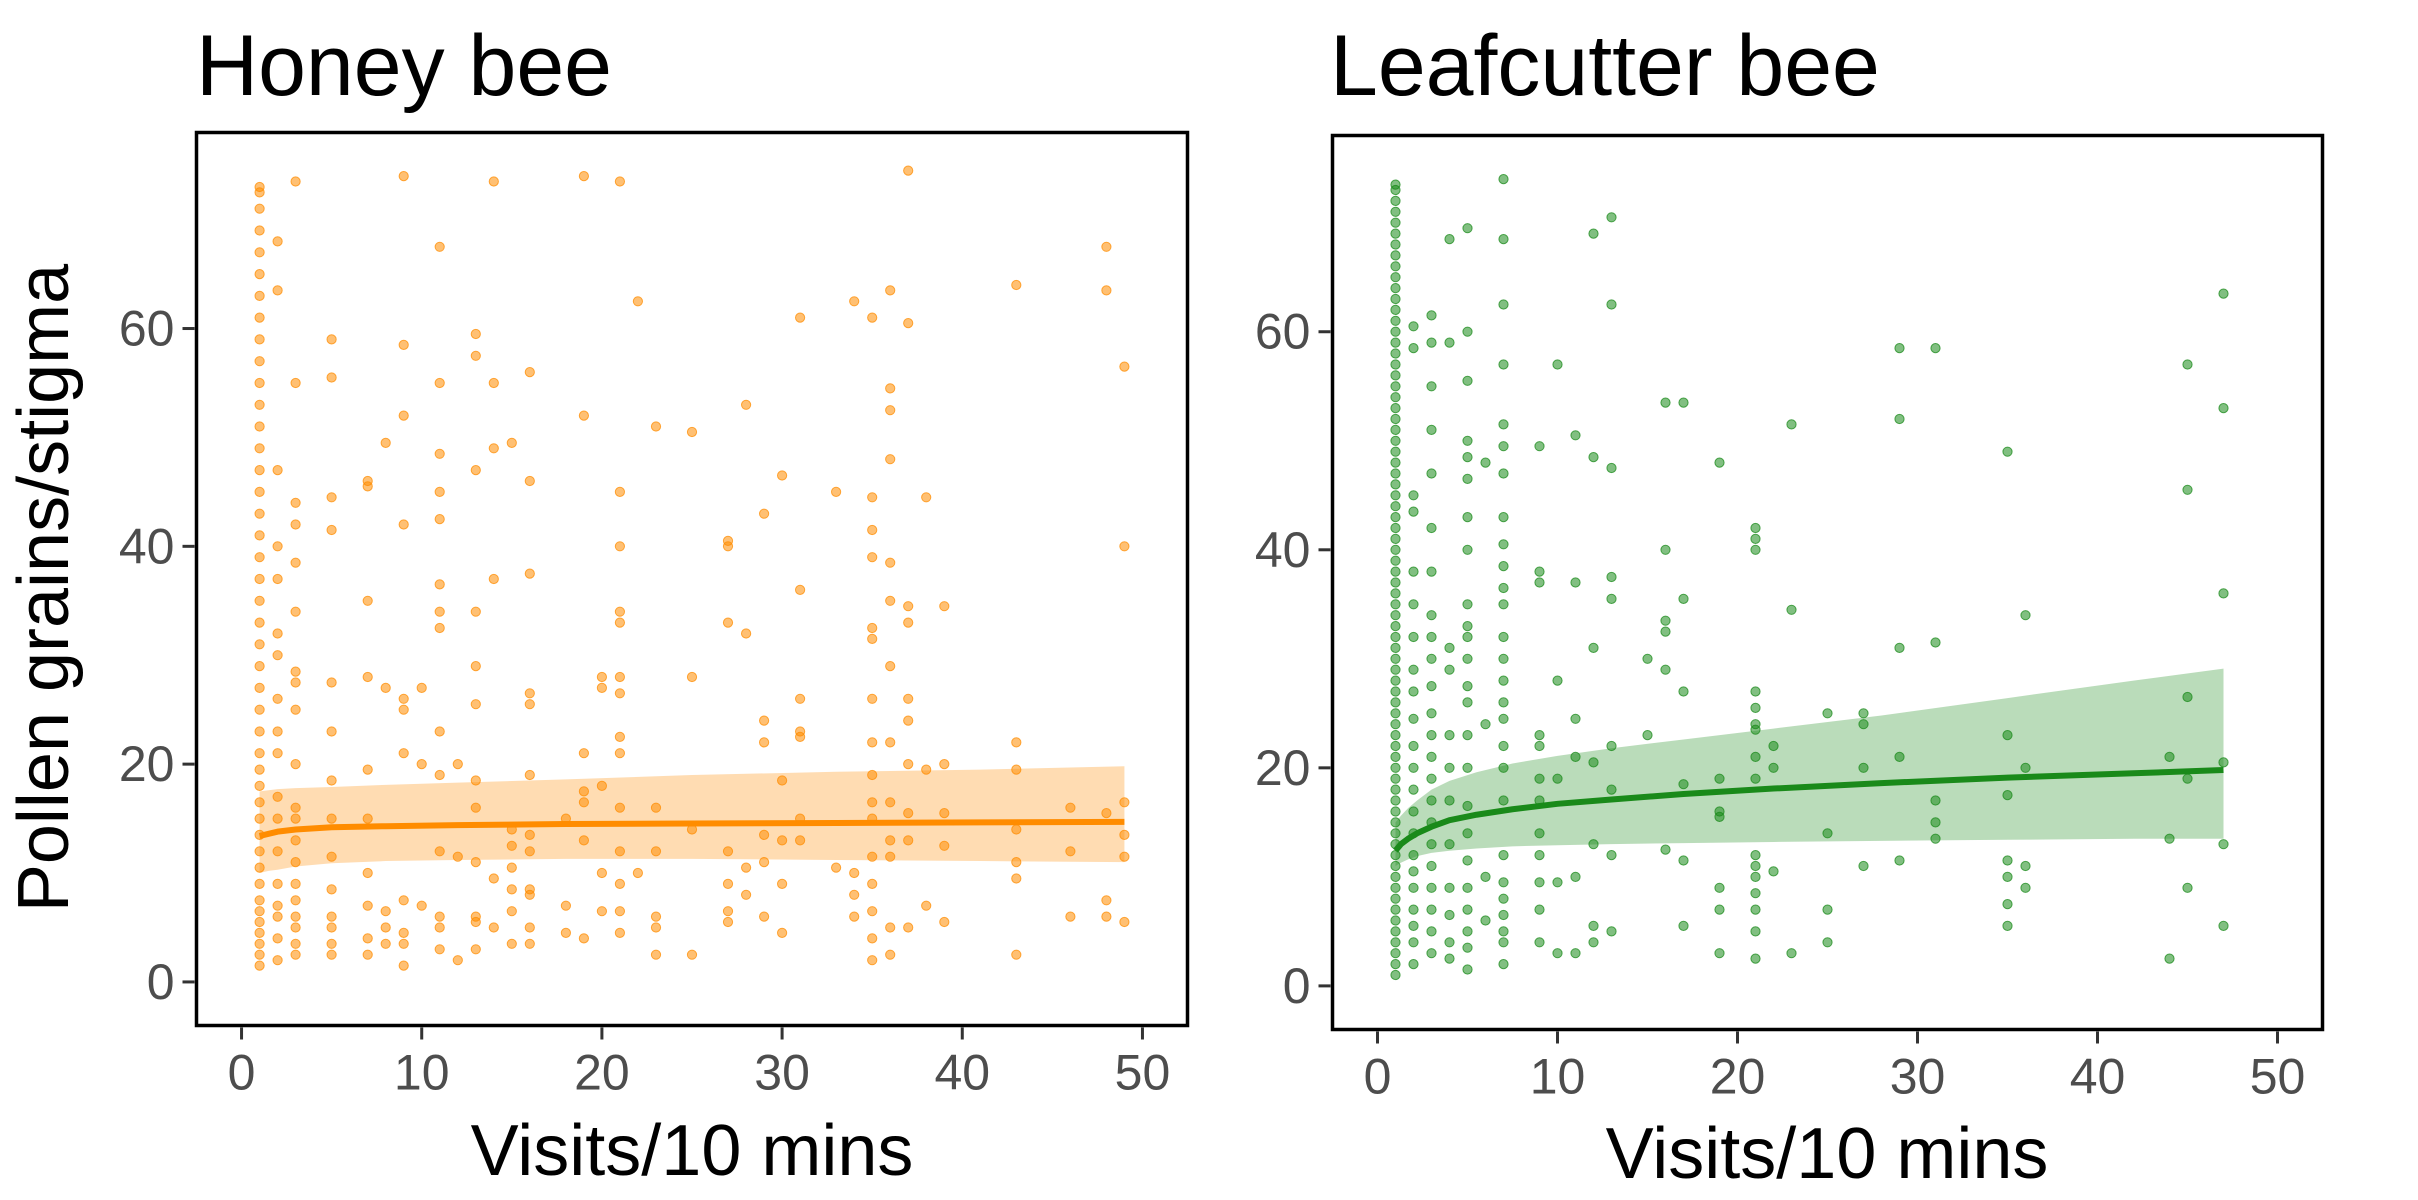 This screenshot has width=2418, height=1200. What do you see at coordinates (1809, 767) in the screenshot?
I see `confidence-band` at bounding box center [1809, 767].